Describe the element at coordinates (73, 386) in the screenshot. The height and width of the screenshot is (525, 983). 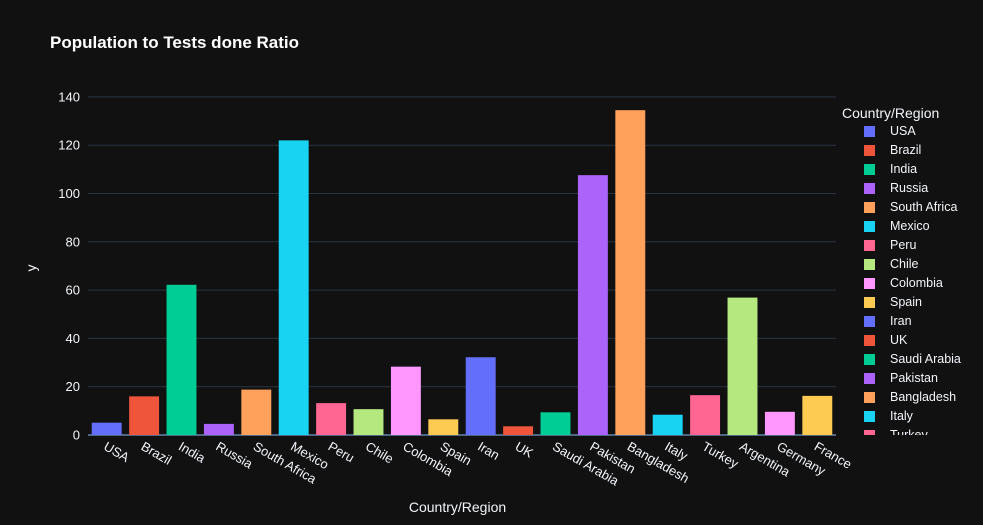
I see `y-tick-label: 20` at that location.